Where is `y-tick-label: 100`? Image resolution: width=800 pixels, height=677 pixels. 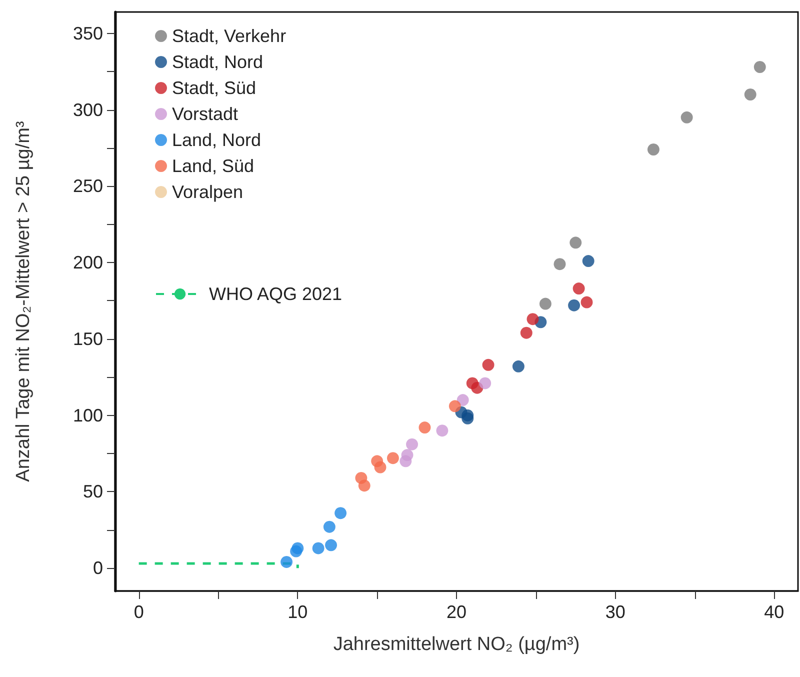 y-tick-label: 100 is located at coordinates (87, 415).